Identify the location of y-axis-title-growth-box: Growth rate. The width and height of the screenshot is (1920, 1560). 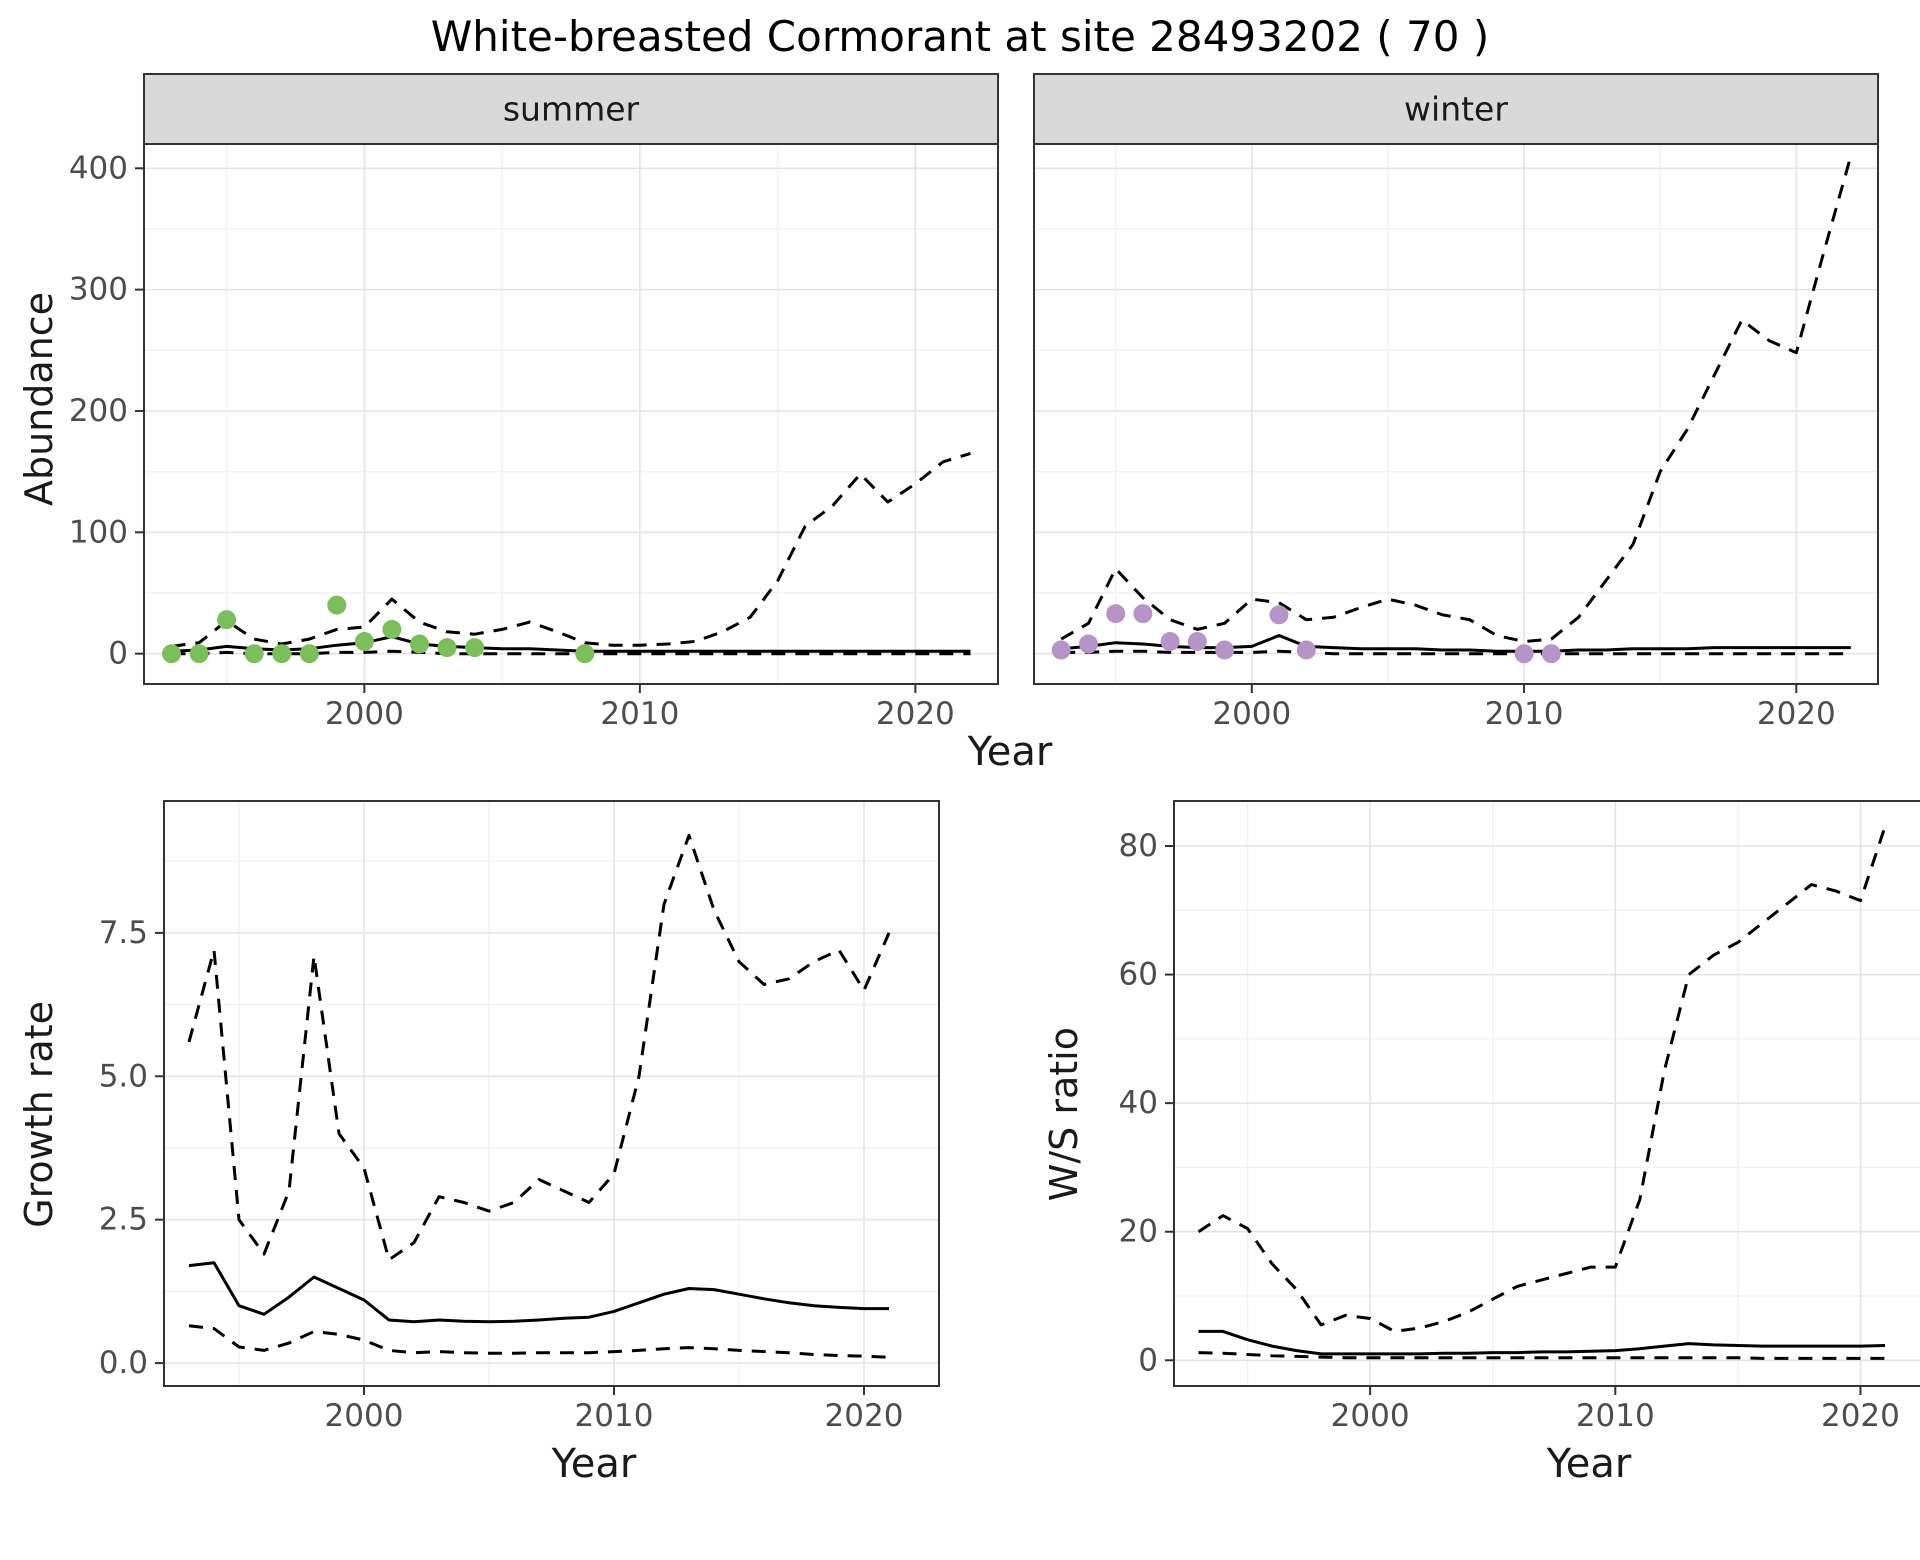
(39, 1114).